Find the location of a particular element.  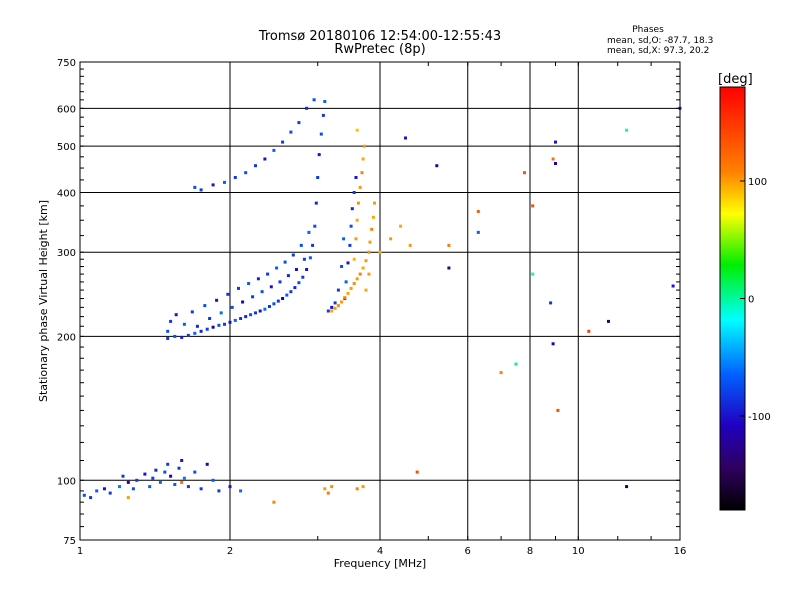

x-tick-label: 16 is located at coordinates (680, 551).